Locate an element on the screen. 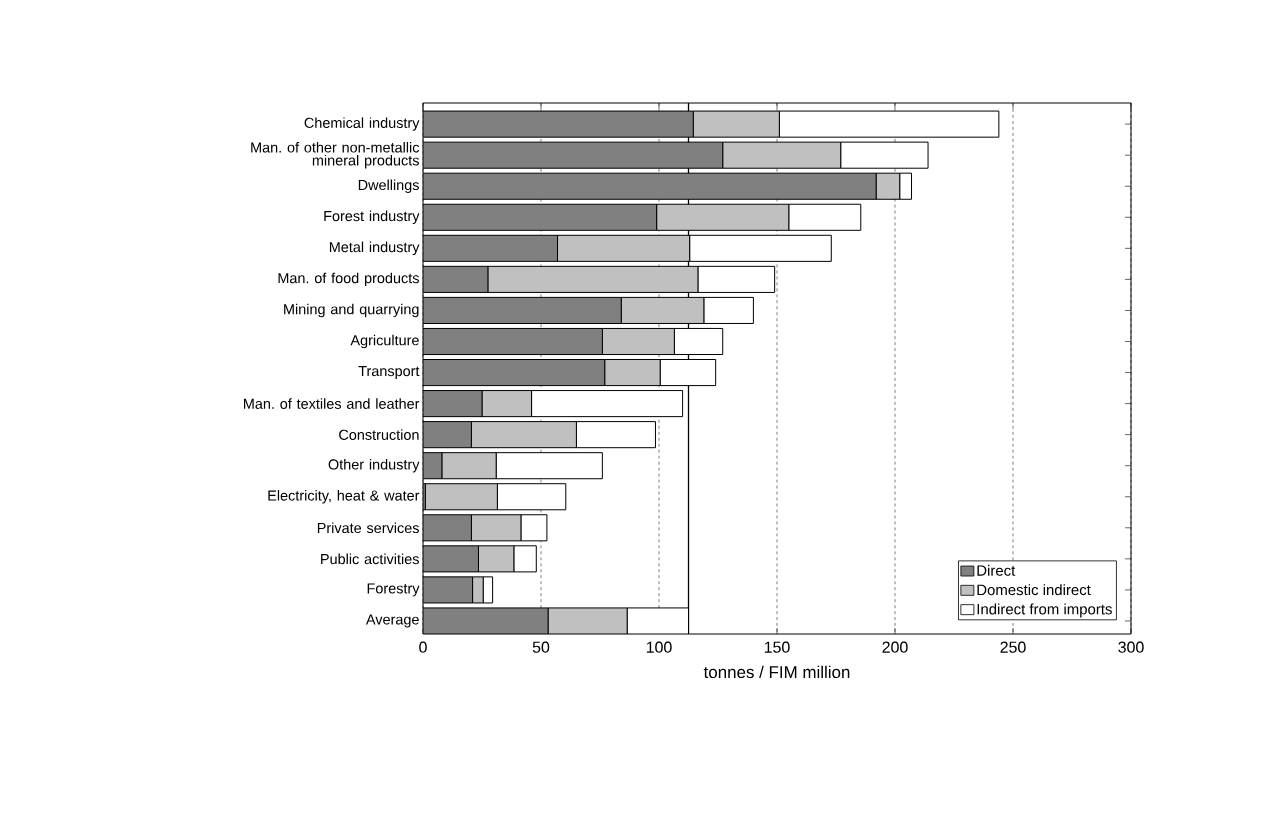 Image resolution: width=1283 pixels, height=834 pixels. y-tick-label: Man. of food products is located at coordinates (348, 279).